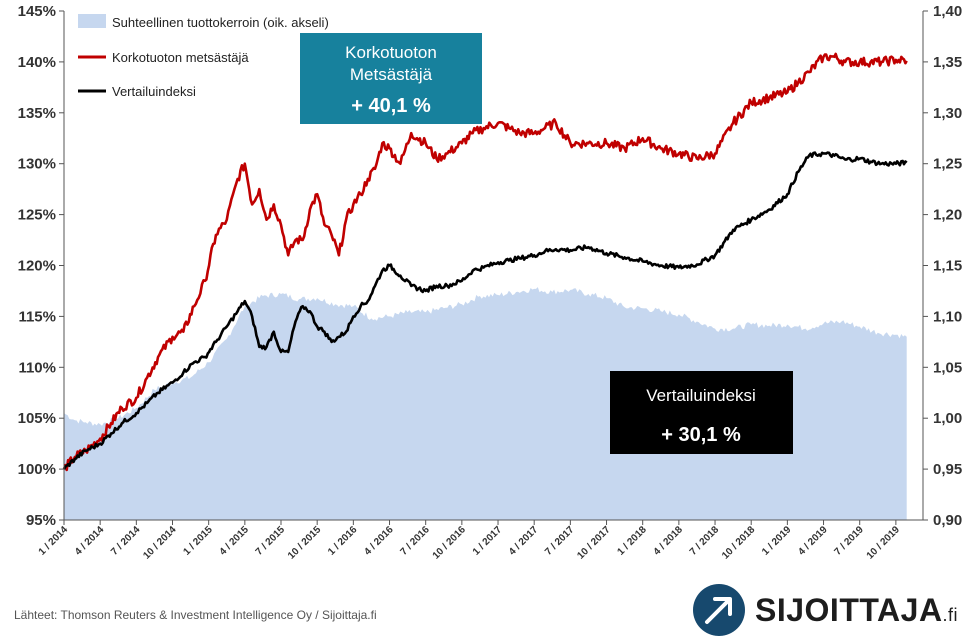 The image size is (979, 641). Describe the element at coordinates (198, 541) in the screenshot. I see `x-tick-label: 1 / 2015` at that location.